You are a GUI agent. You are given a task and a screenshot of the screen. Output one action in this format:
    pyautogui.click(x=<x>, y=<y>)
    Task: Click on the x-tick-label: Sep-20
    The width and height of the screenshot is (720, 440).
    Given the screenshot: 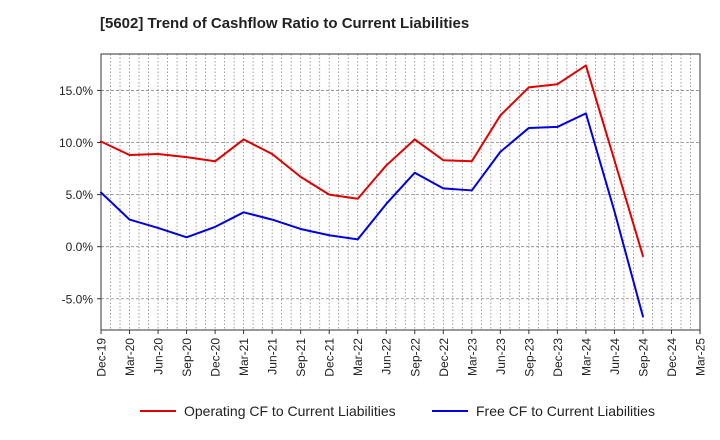 What is the action you would take?
    pyautogui.click(x=187, y=357)
    